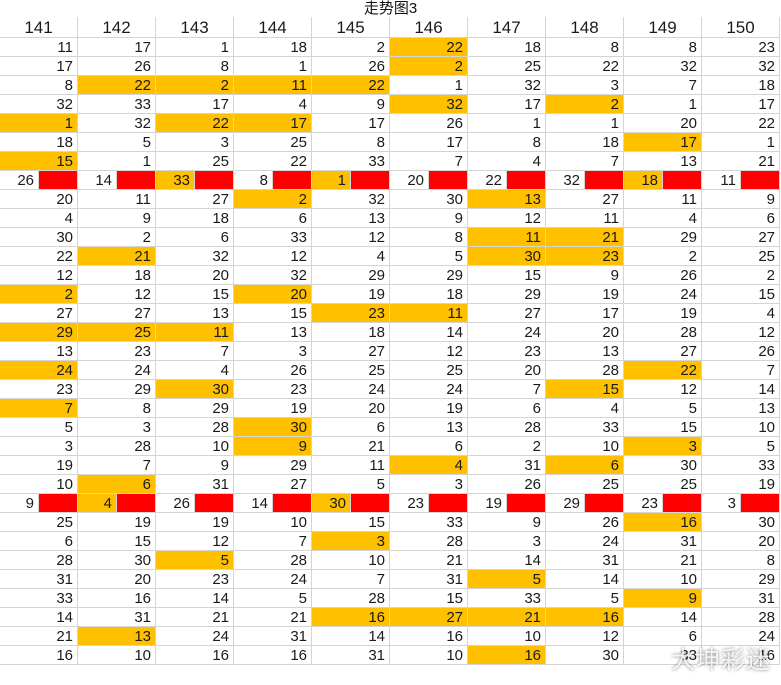  What do you see at coordinates (507, 27) in the screenshot?
I see `column-header: 147` at bounding box center [507, 27].